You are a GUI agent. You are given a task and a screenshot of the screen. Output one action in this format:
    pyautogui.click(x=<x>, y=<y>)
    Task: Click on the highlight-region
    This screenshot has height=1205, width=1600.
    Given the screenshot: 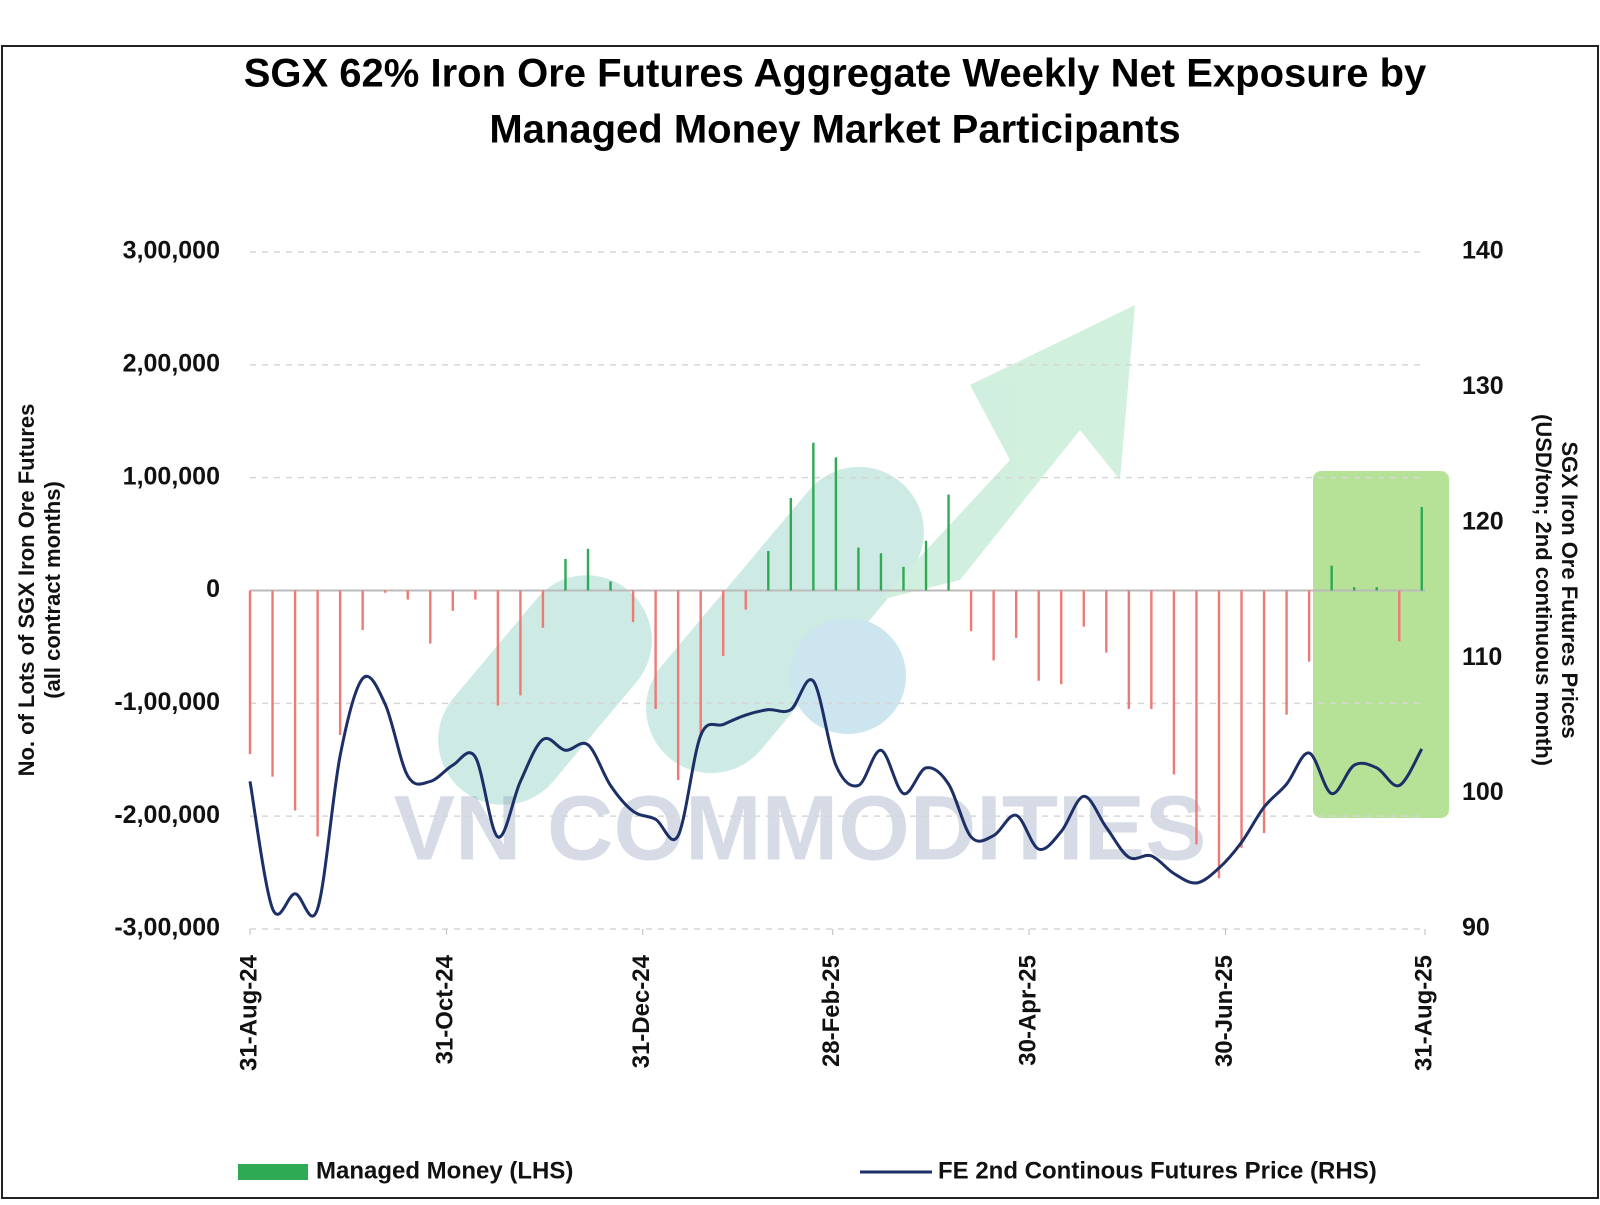 What is the action you would take?
    pyautogui.click(x=1381, y=644)
    